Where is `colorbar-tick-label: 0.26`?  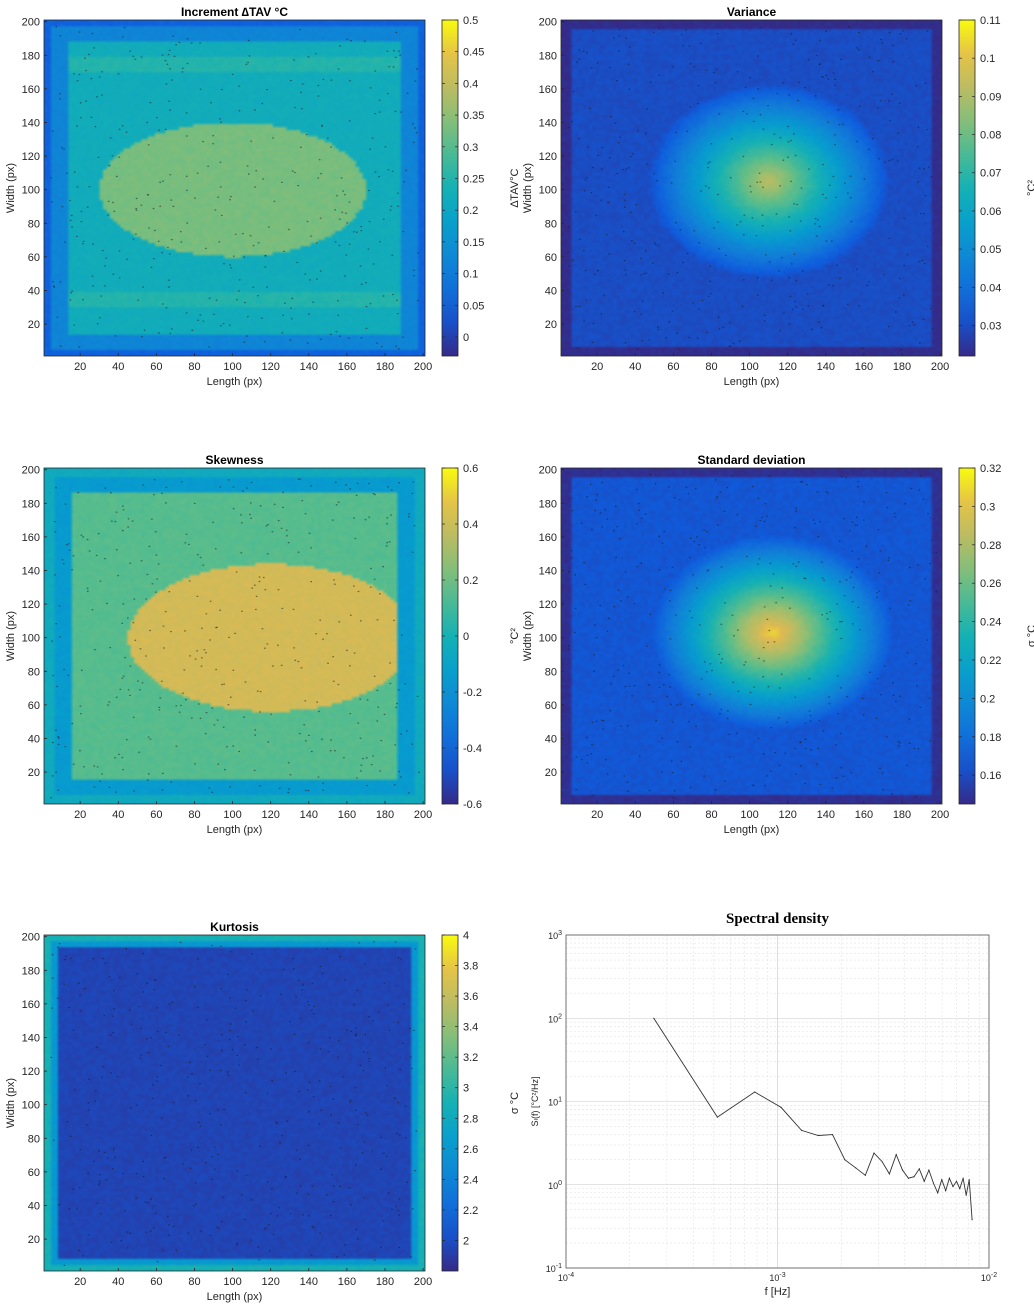 colorbar-tick-label: 0.26 is located at coordinates (990, 584).